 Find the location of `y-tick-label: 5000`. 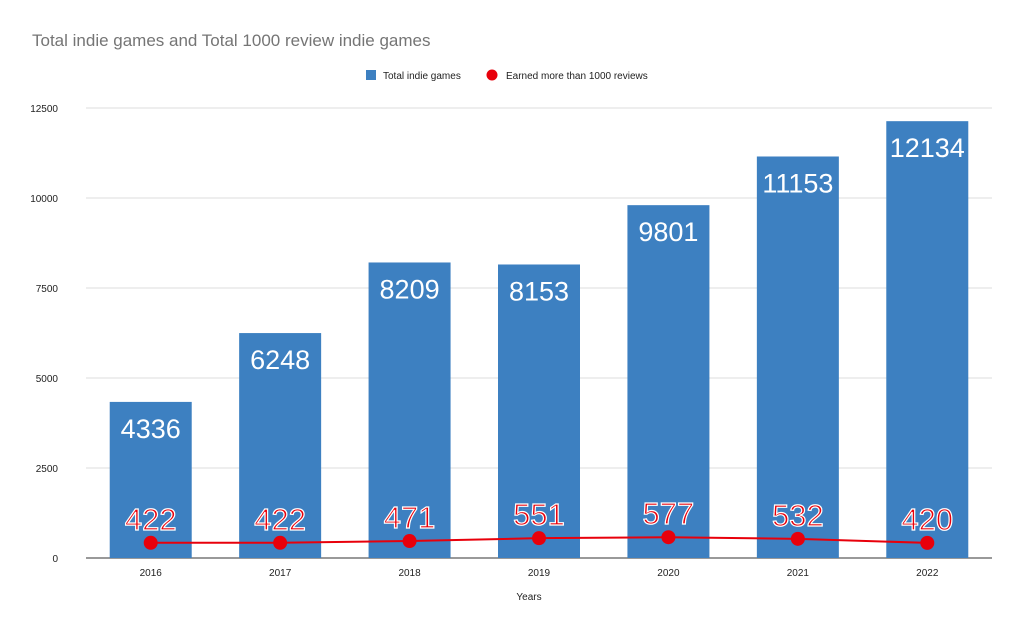

y-tick-label: 5000 is located at coordinates (47, 379).